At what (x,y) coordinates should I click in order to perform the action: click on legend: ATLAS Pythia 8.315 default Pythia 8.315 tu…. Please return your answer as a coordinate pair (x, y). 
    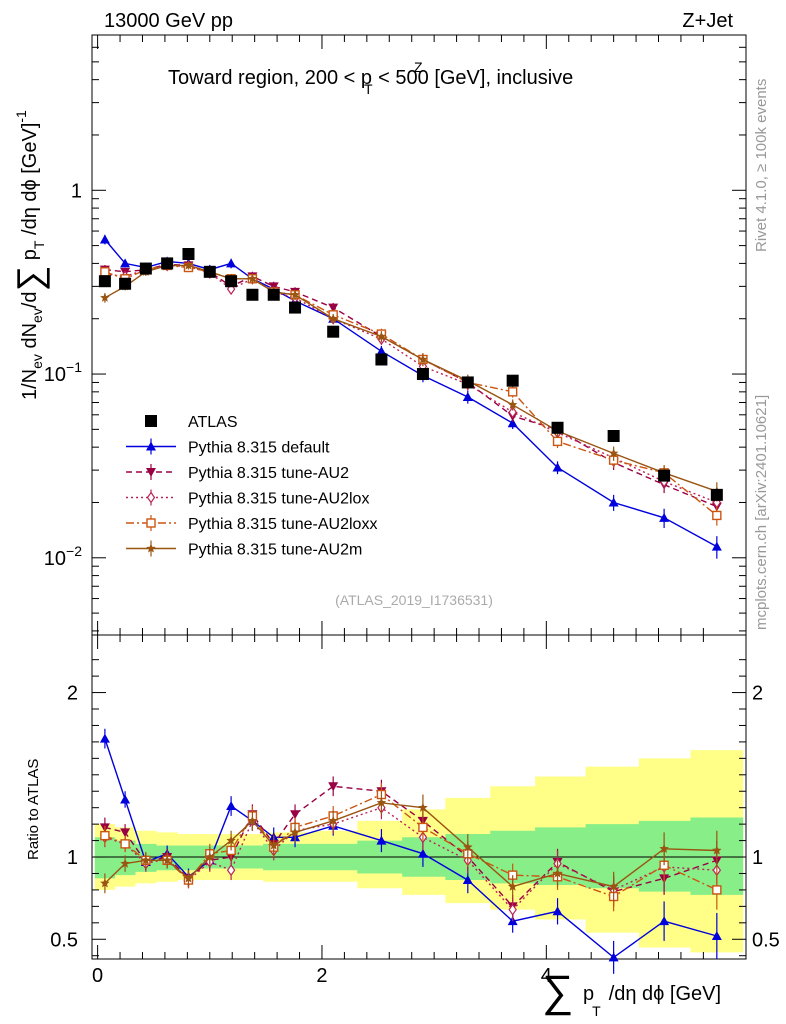
    Looking at the image, I should click on (251, 486).